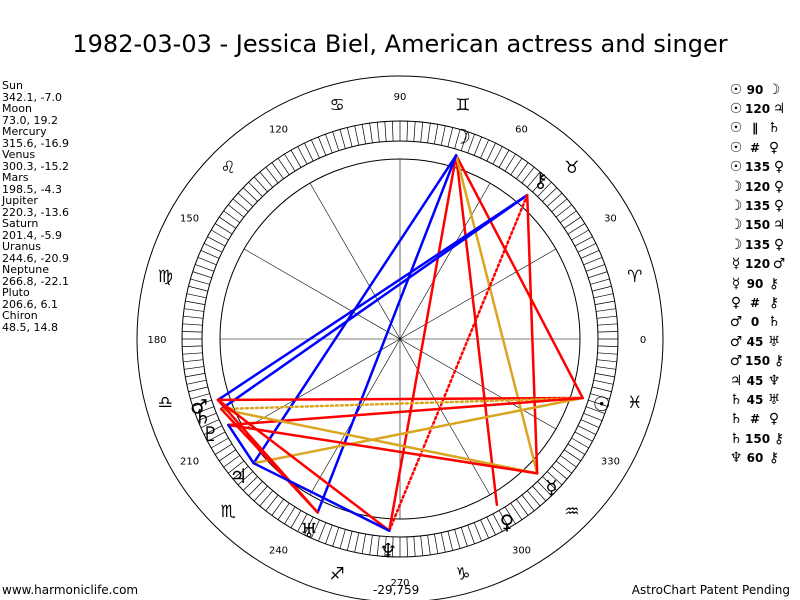 Image resolution: width=800 pixels, height=600 pixels. Describe the element at coordinates (20, 315) in the screenshot. I see `planet-name: Chiron` at that location.